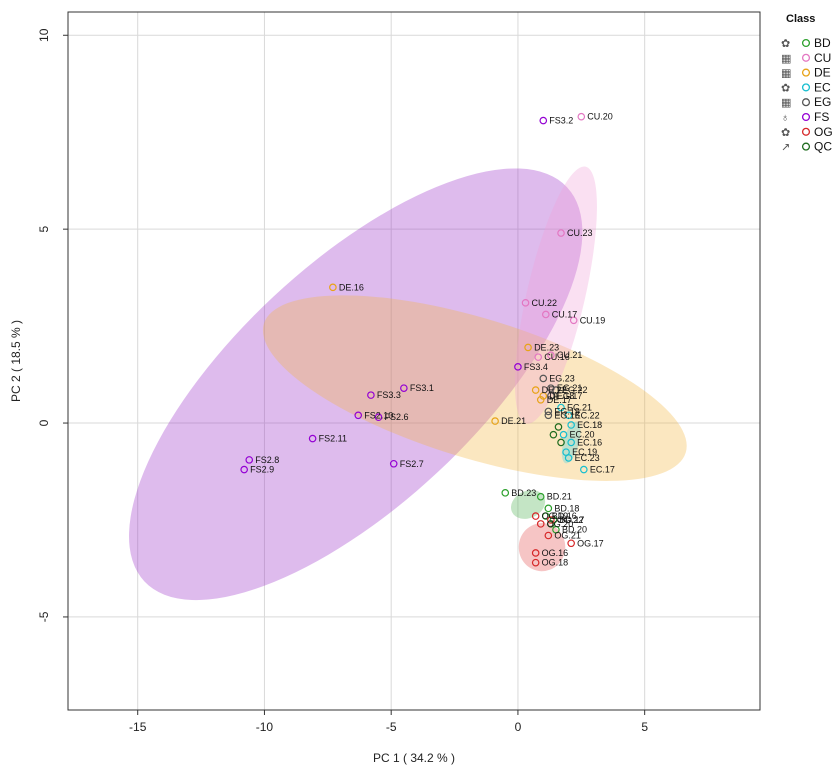  I want to click on legend-label-ec: EC, so click(822, 87).